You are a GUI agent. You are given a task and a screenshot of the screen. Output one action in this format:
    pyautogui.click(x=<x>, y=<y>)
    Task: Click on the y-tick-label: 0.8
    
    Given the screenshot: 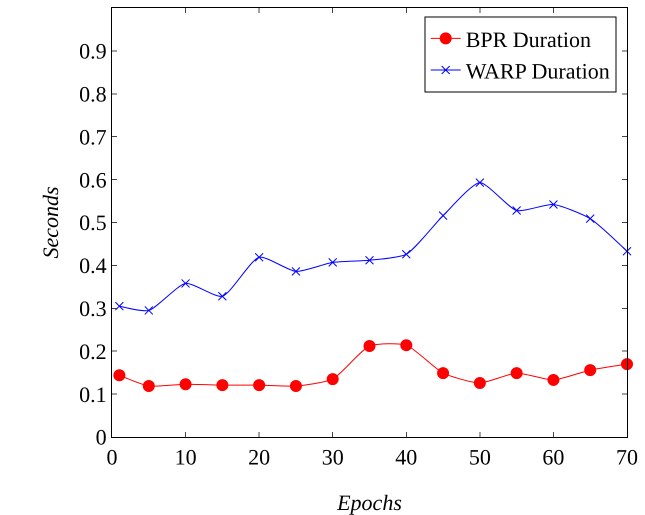 What is the action you would take?
    pyautogui.click(x=93, y=94)
    